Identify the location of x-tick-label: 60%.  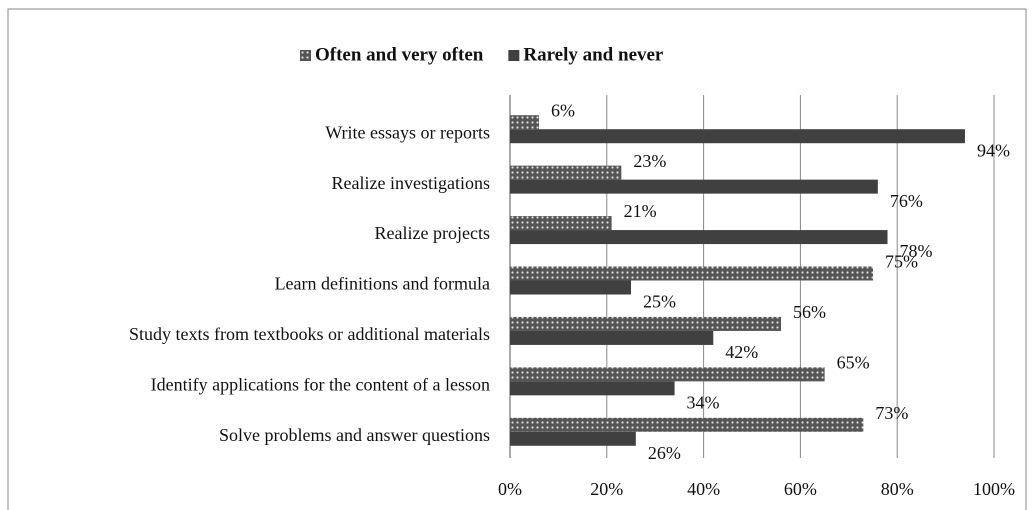
(800, 489).